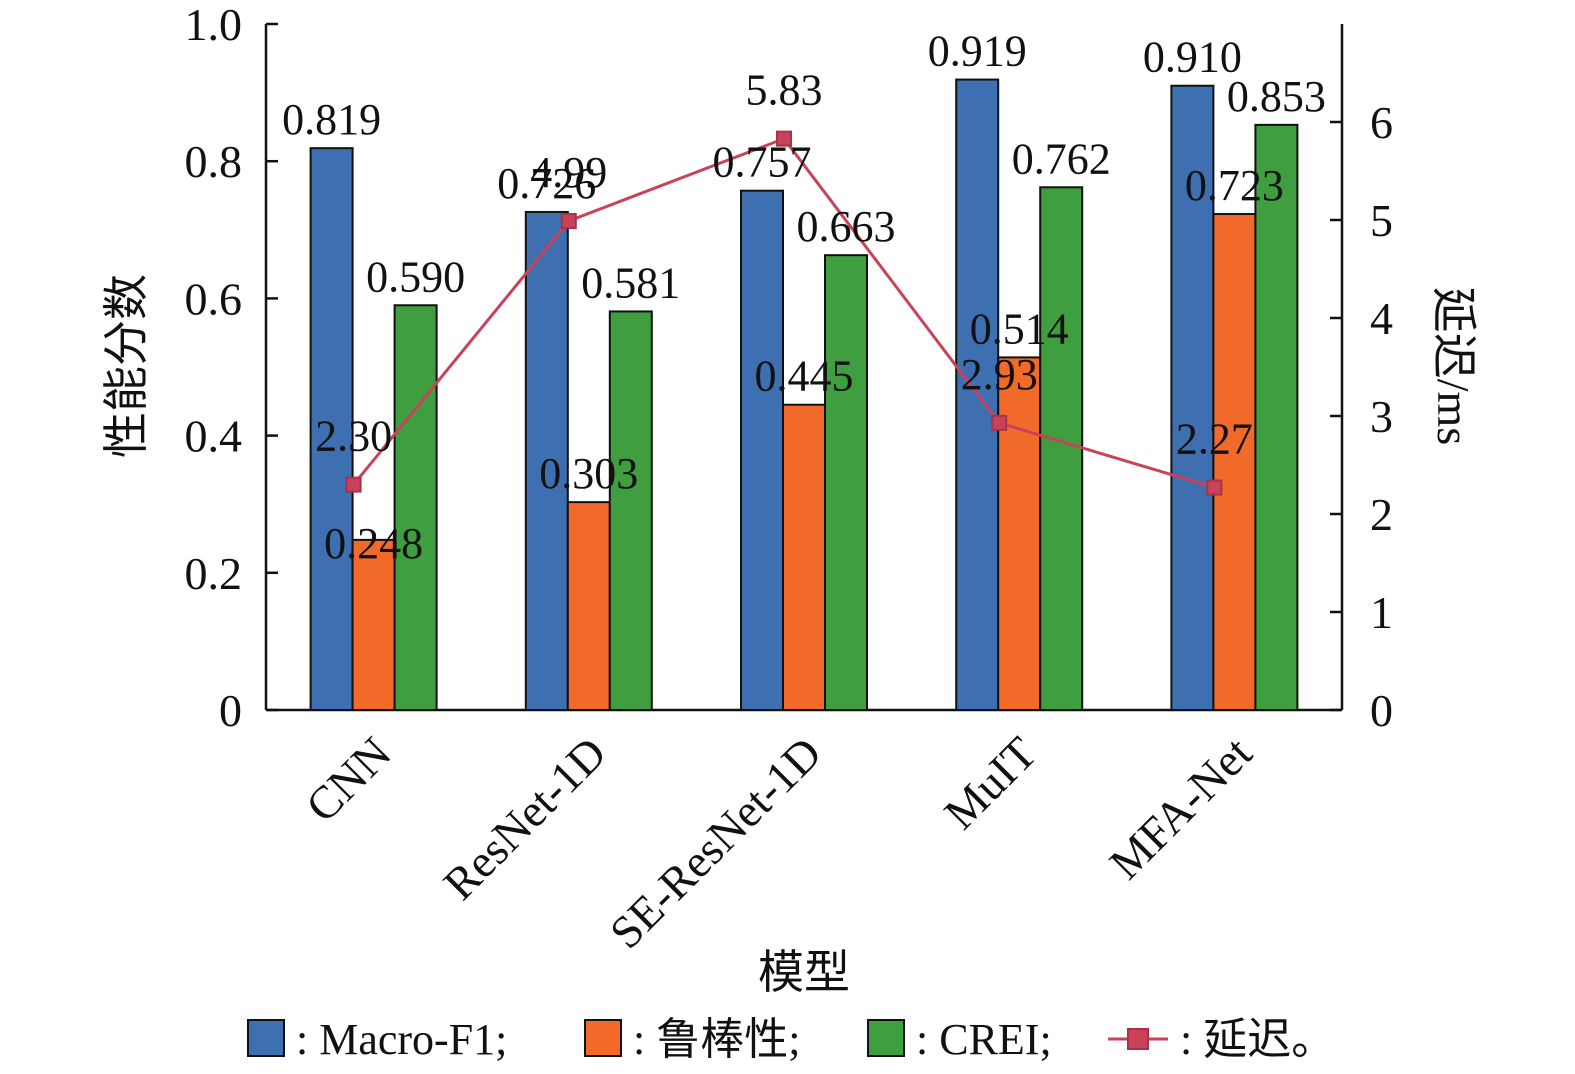  What do you see at coordinates (984, 1039) in the screenshot?
I see `legend-label-crei: : CREI;` at bounding box center [984, 1039].